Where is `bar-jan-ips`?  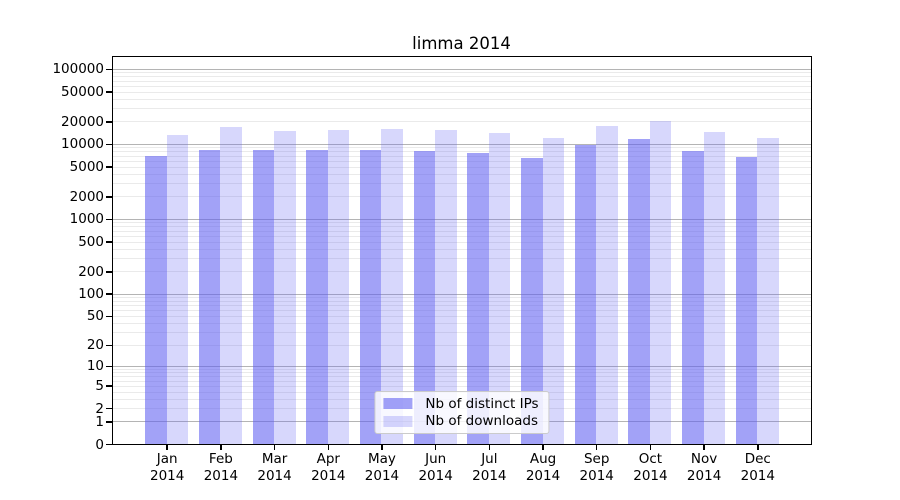 bar-jan-ips is located at coordinates (156, 299).